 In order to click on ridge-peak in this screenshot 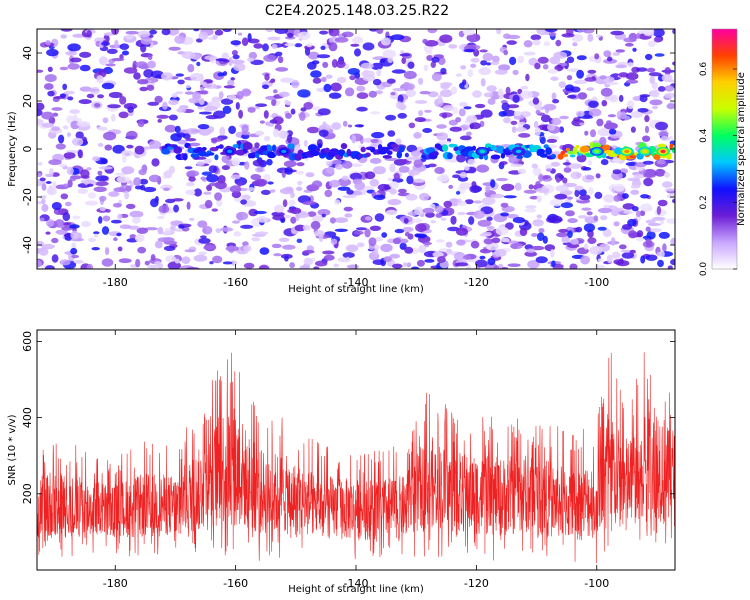, I will do `click(663, 151)`.